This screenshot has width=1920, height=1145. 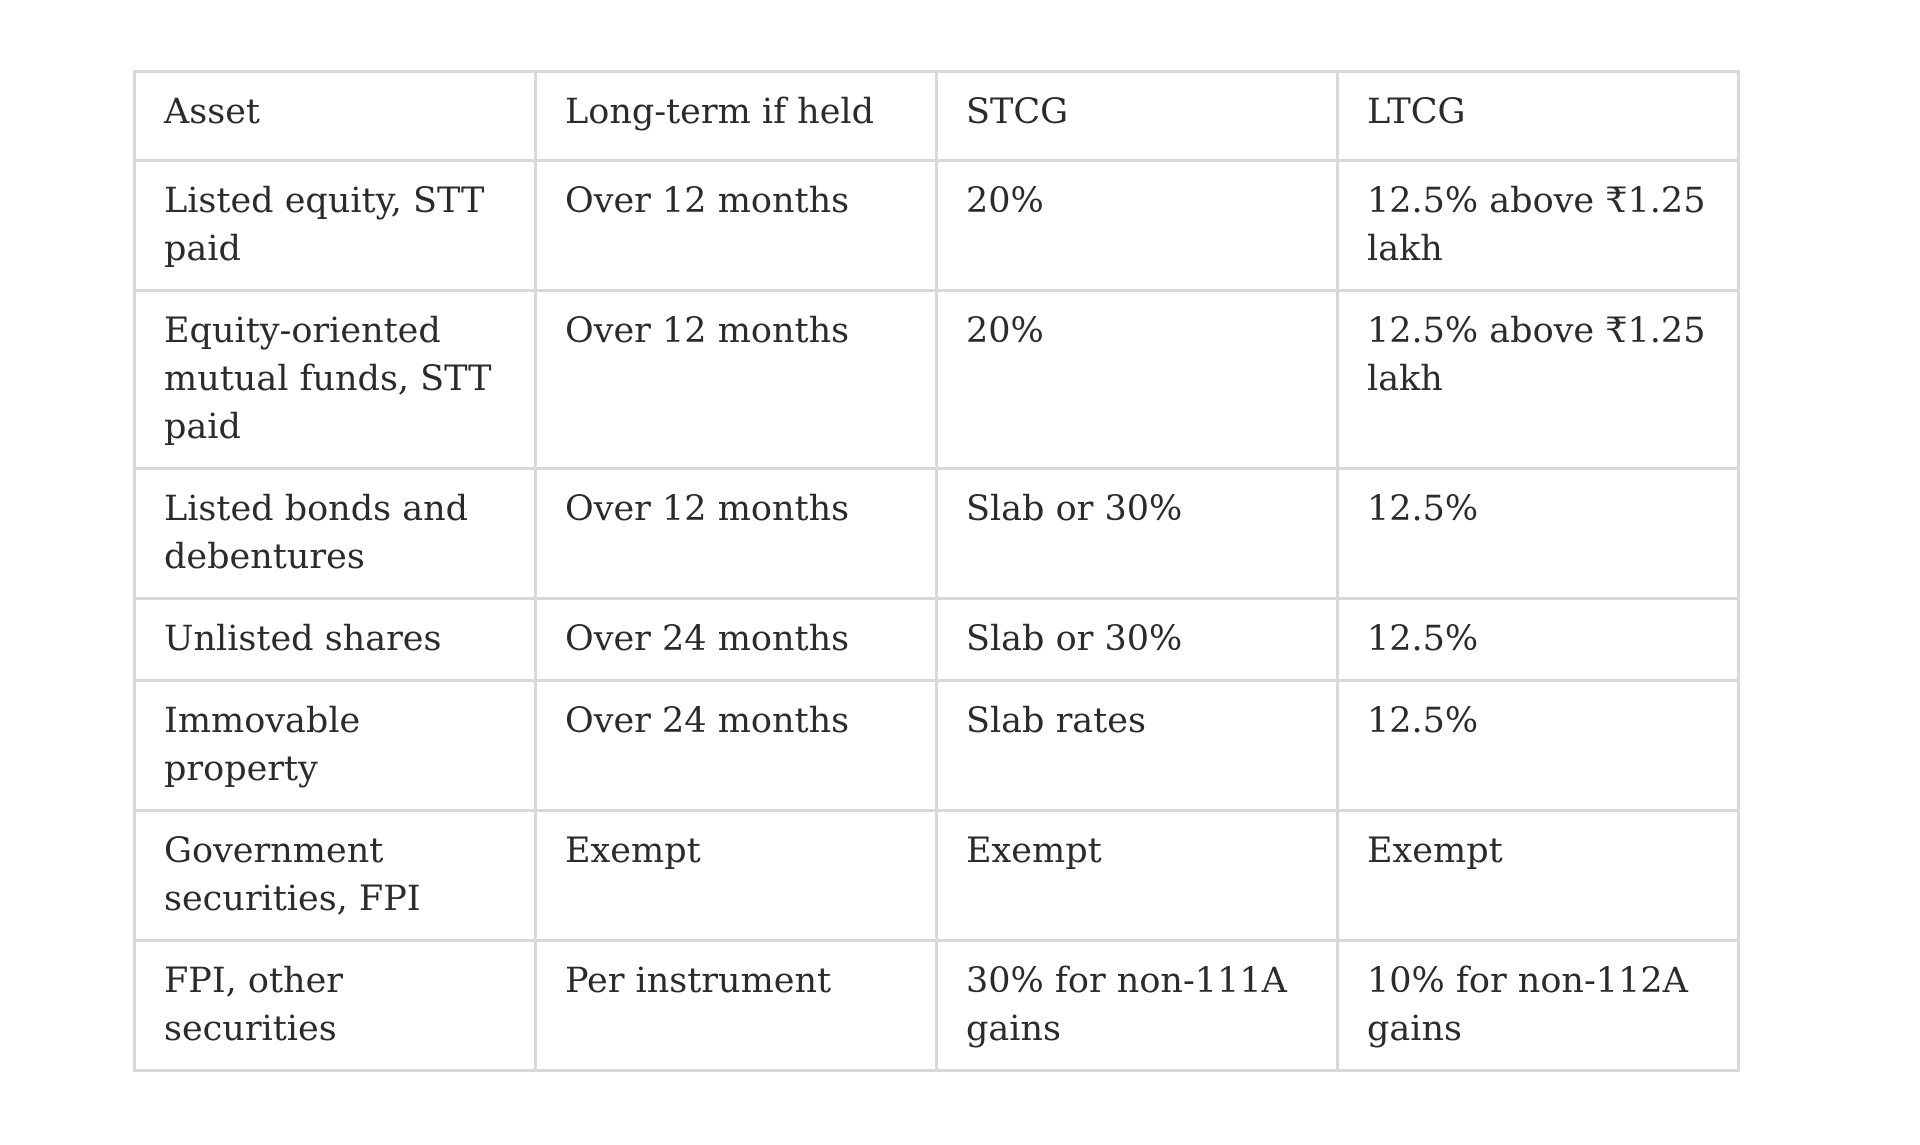 What do you see at coordinates (335, 1005) in the screenshot?
I see `cell-asset: FPI, other securities` at bounding box center [335, 1005].